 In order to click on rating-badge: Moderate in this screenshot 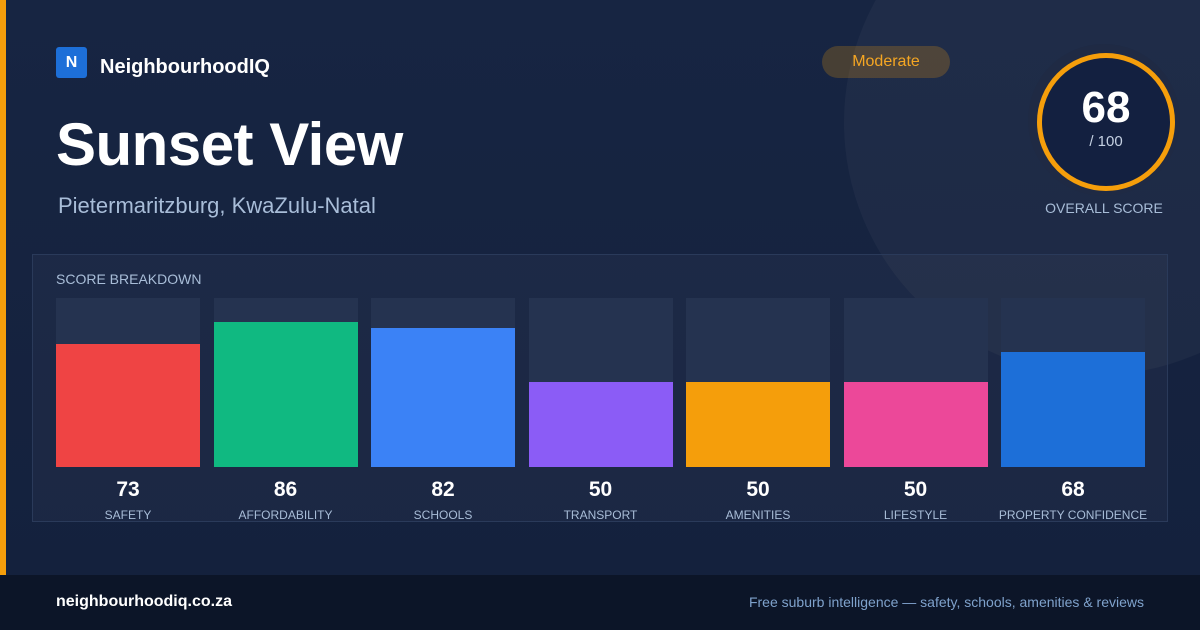, I will do `click(886, 62)`.